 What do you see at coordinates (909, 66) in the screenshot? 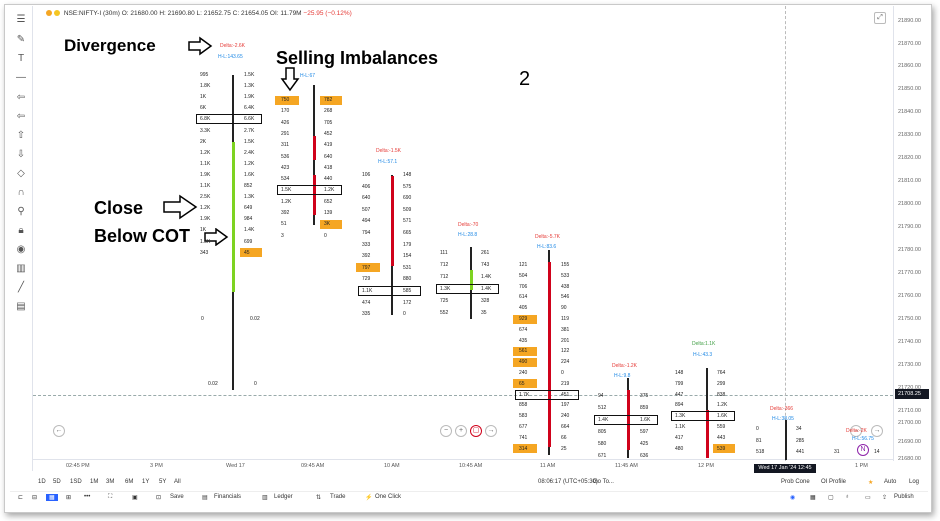
I see `price-tick: 21860.00` at bounding box center [909, 66].